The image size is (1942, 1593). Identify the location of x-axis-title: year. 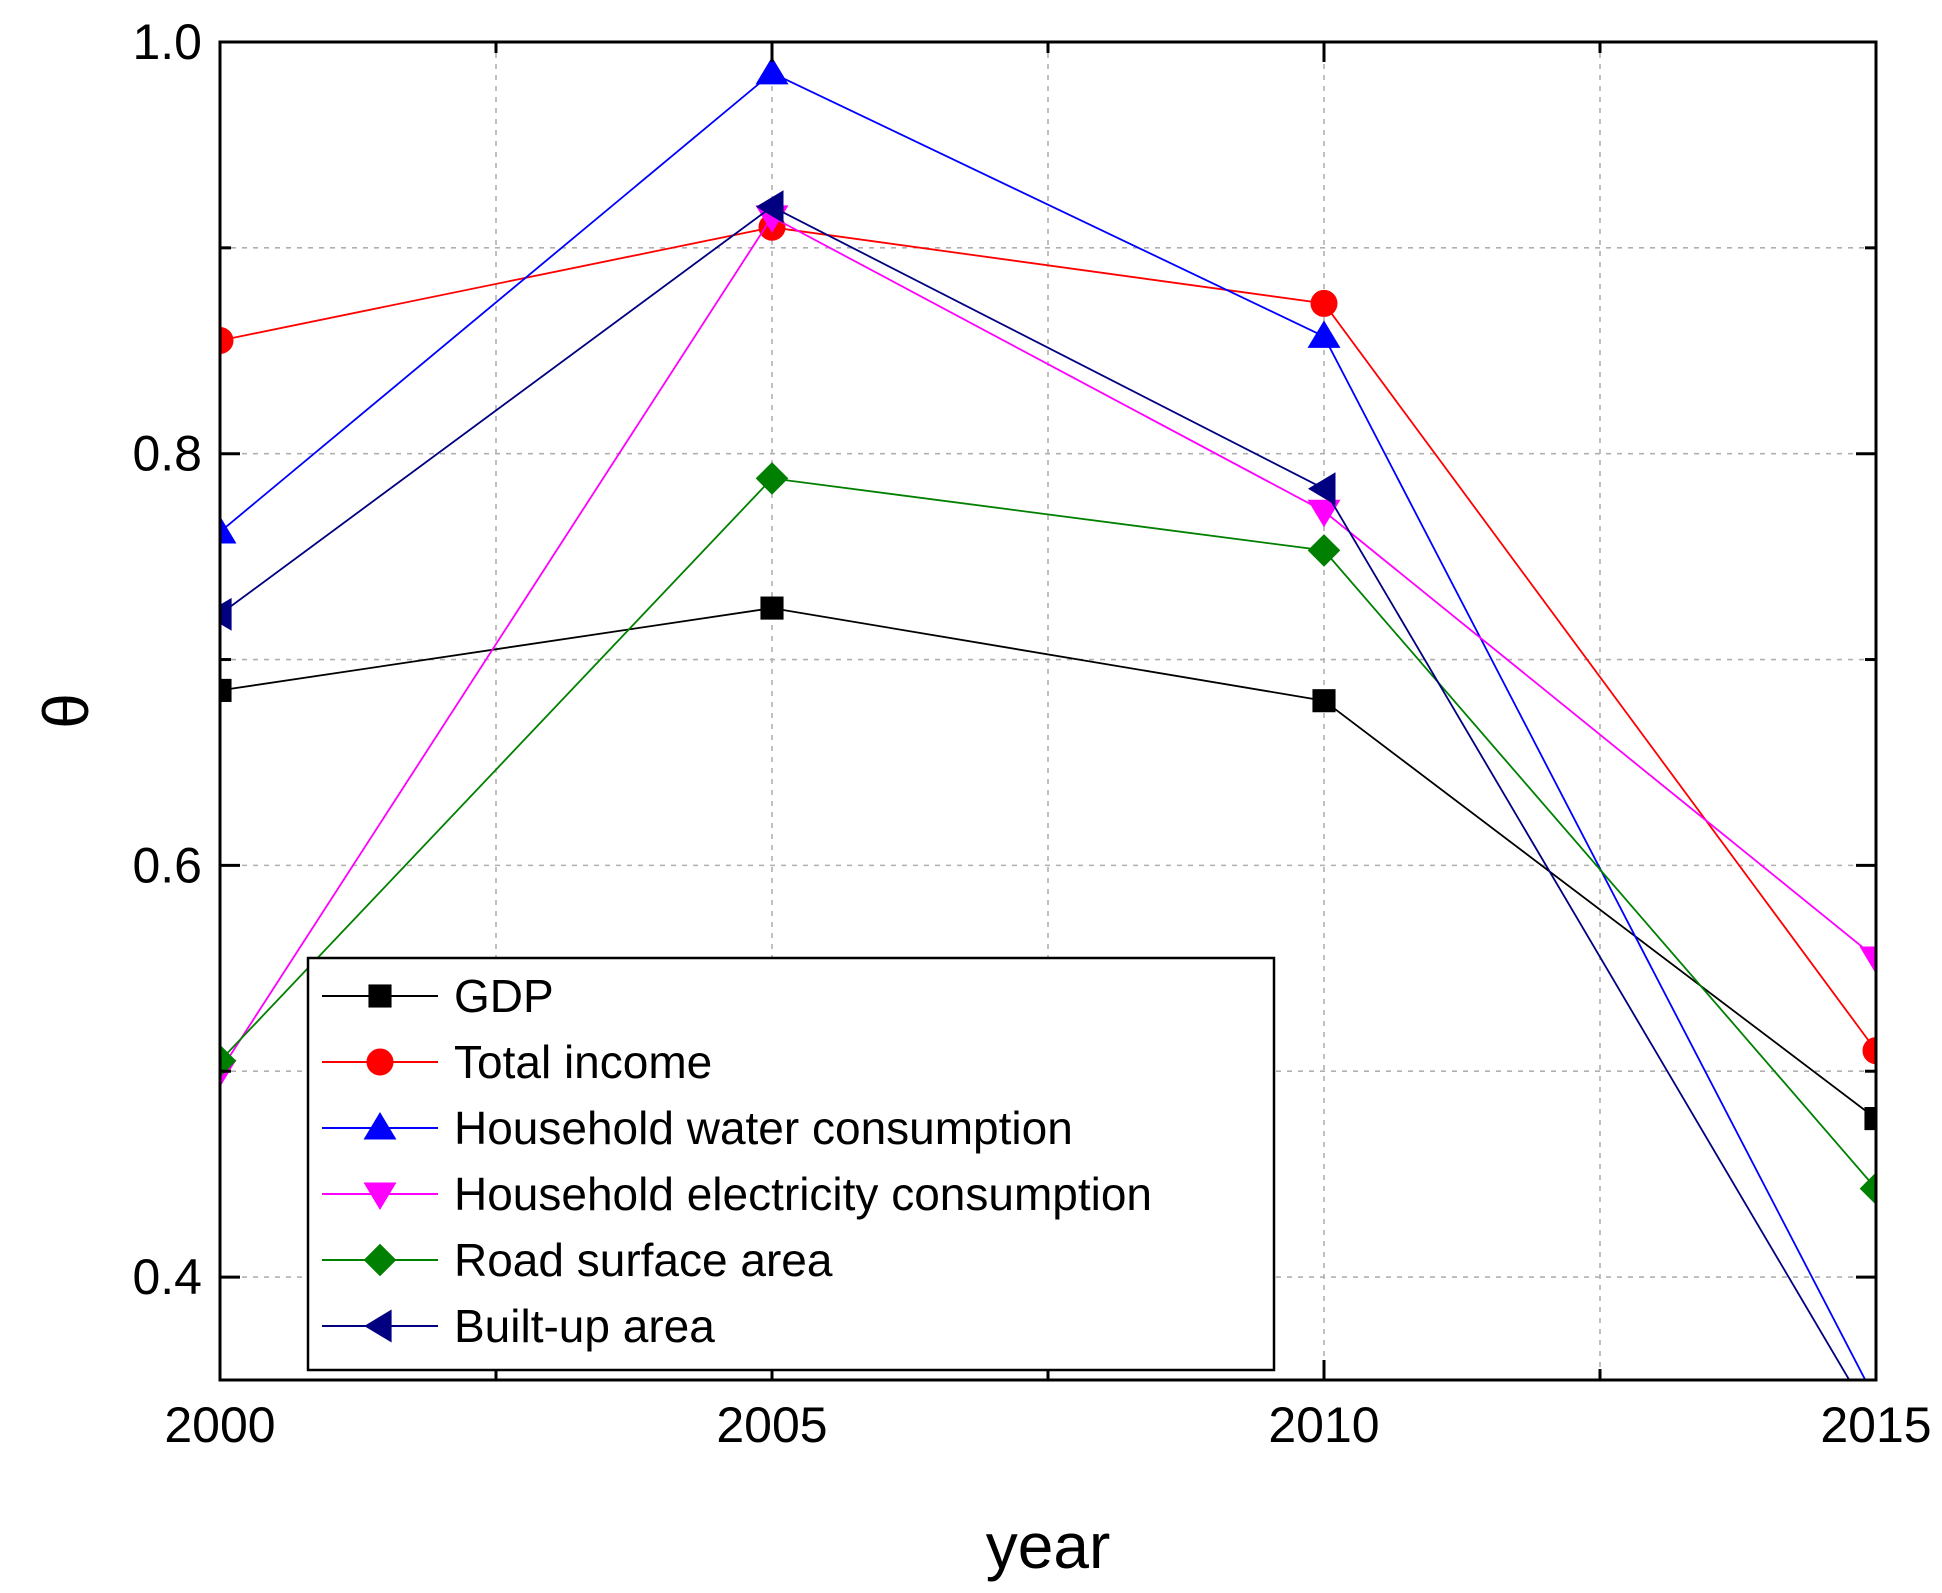
(1048, 1546).